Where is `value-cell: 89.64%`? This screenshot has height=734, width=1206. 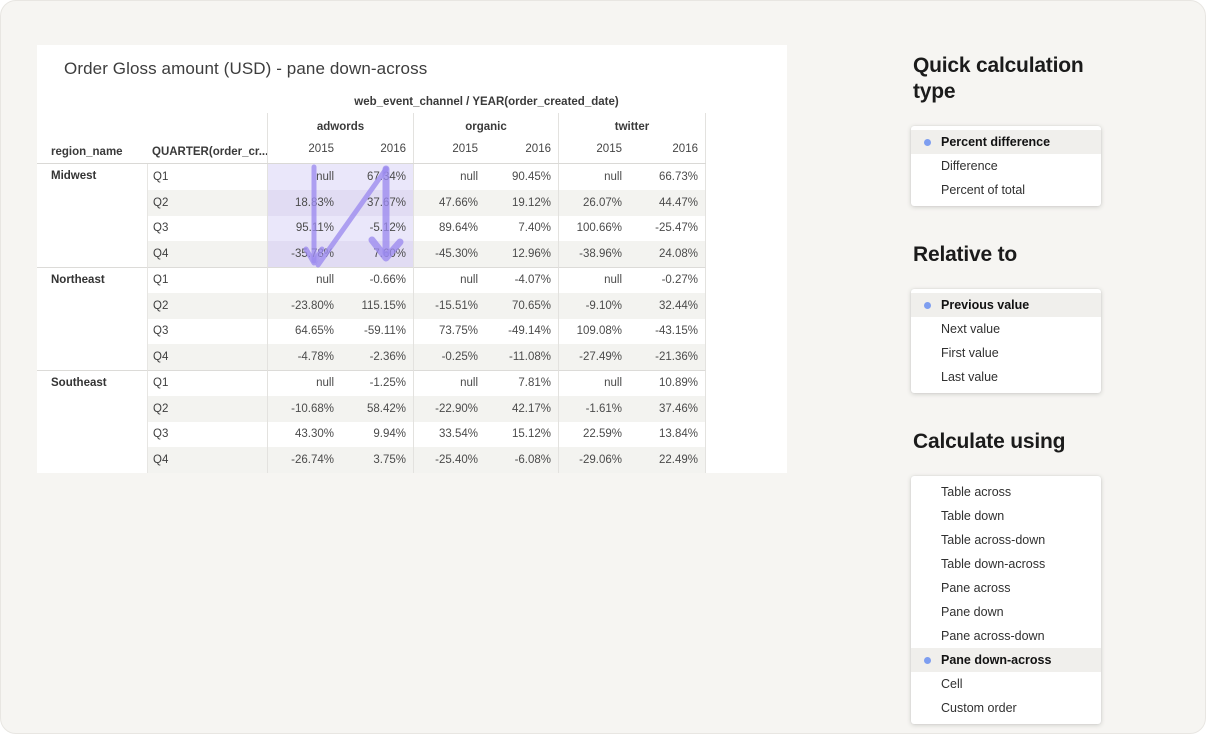
value-cell: 89.64% is located at coordinates (449, 228).